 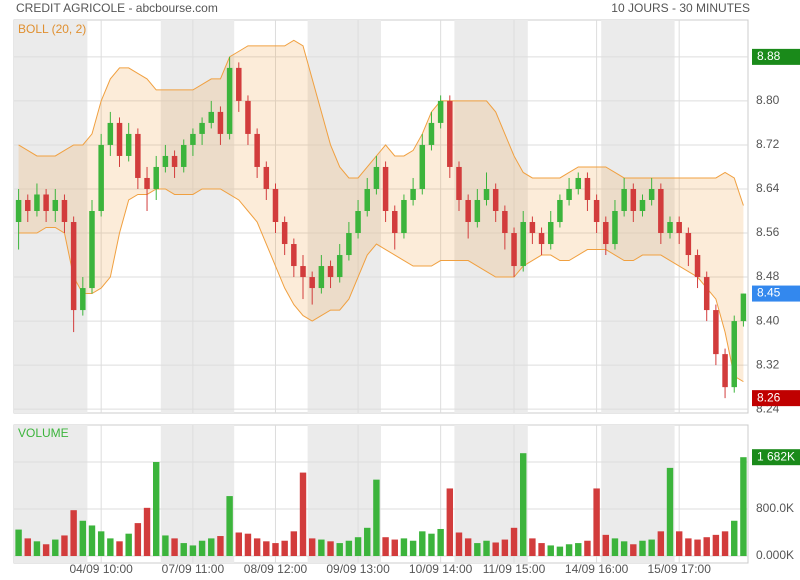 What do you see at coordinates (768, 232) in the screenshot?
I see `y-tick-label: 8.56` at bounding box center [768, 232].